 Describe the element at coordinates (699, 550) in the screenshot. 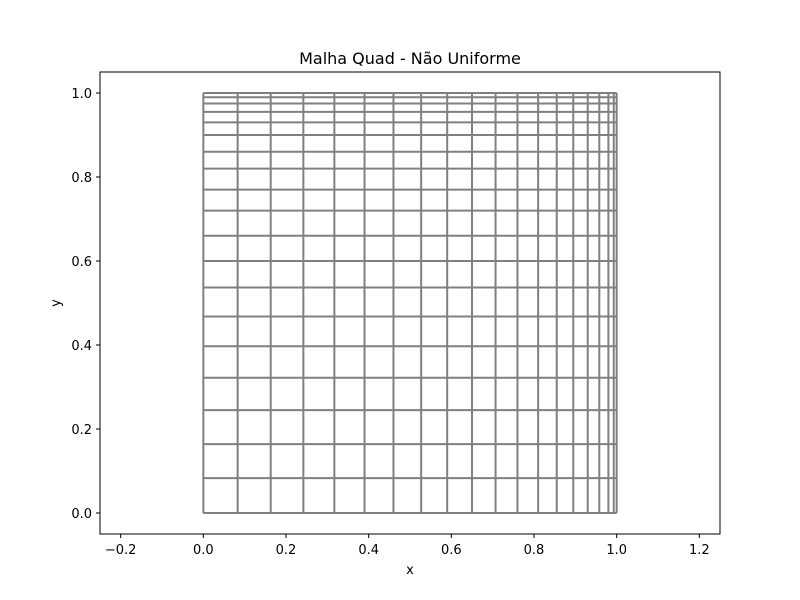

I see `x-tick-label: 1.2` at that location.